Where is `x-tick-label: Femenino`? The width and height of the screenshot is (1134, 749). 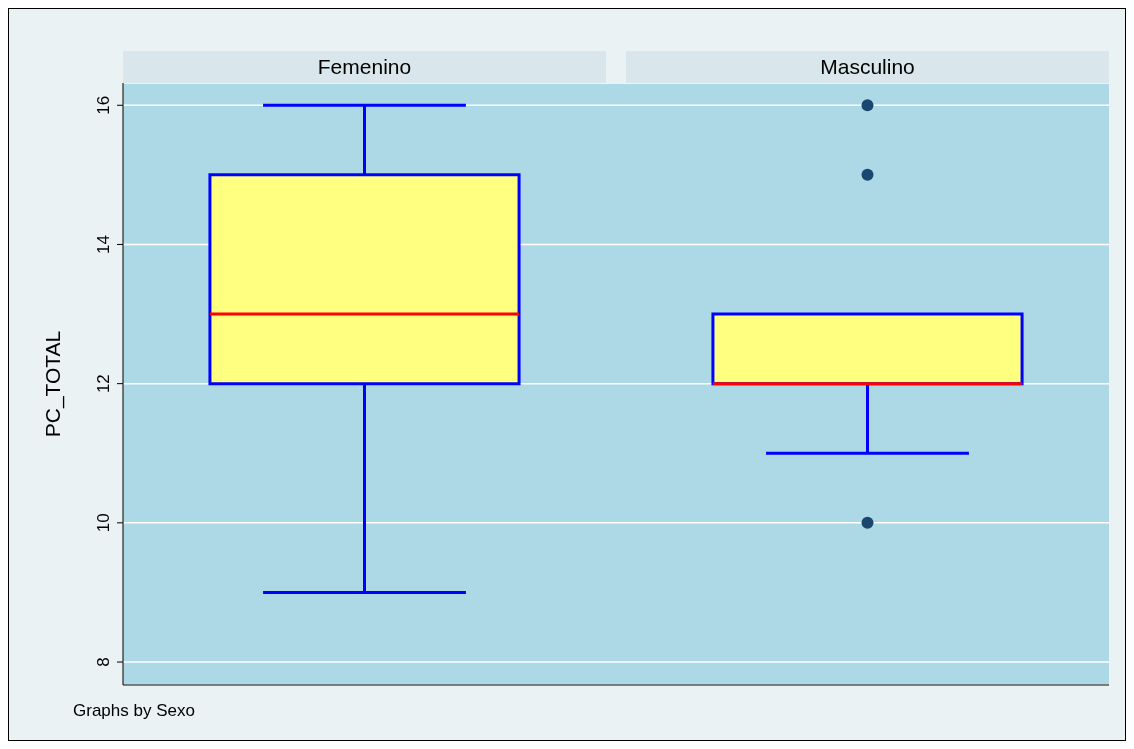 x-tick-label: Femenino is located at coordinates (364, 67).